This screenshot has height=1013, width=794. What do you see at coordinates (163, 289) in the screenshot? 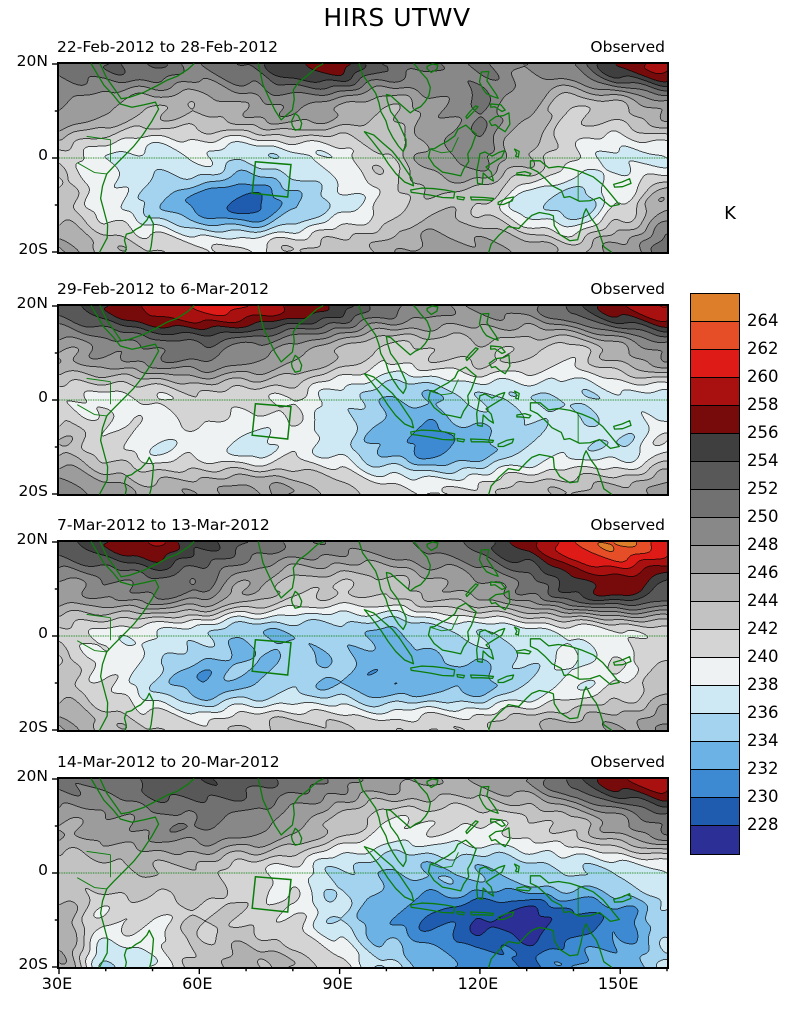
I see `panel-title: 29-Feb-2012 to 6-Mar-2012` at bounding box center [163, 289].